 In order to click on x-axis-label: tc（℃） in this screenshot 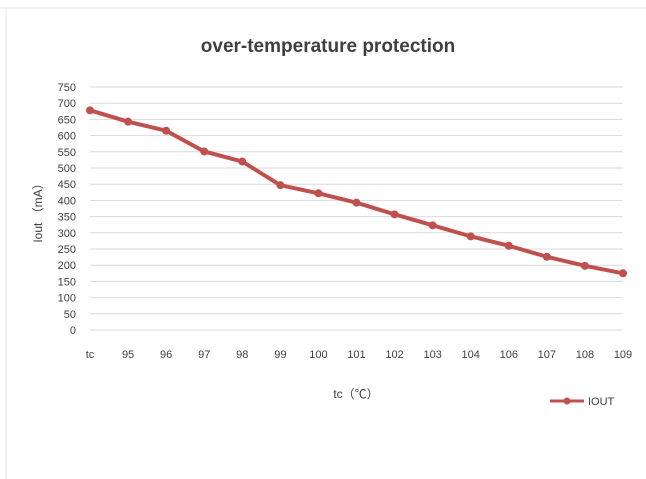, I will do `click(355, 394)`.